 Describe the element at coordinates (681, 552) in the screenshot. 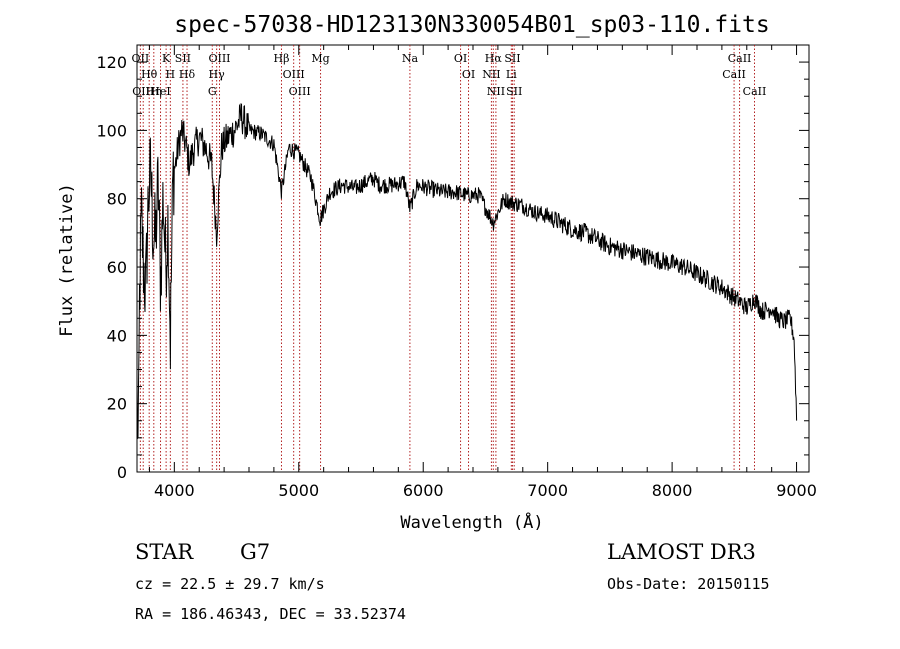

I see `survey-name: LAMOST DR3` at that location.